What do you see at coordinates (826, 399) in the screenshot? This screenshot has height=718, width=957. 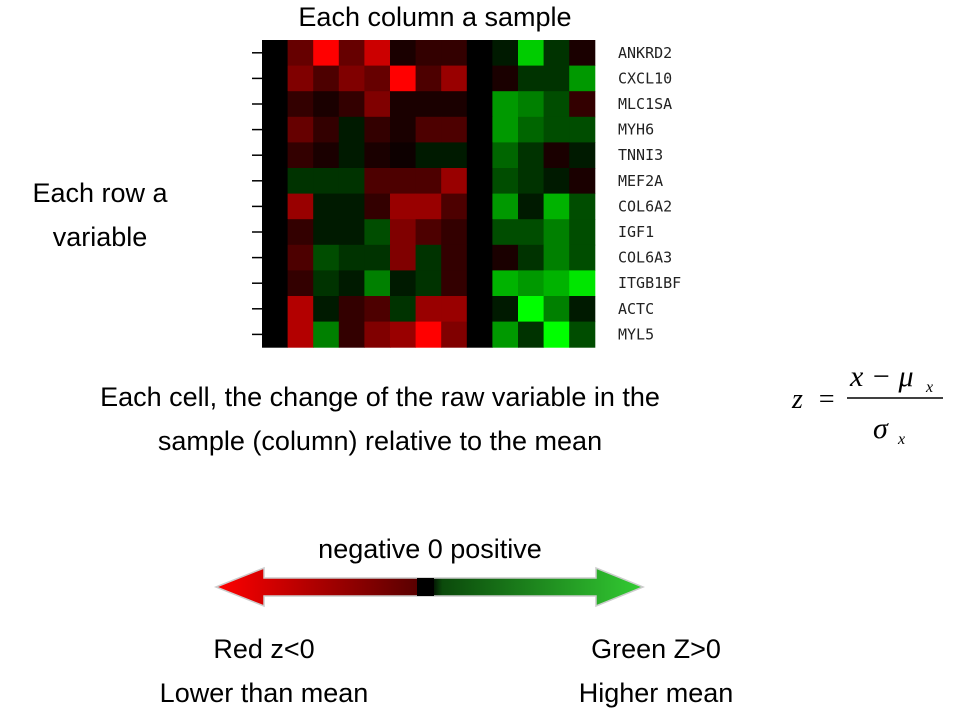 I see `formula-part: =` at bounding box center [826, 399].